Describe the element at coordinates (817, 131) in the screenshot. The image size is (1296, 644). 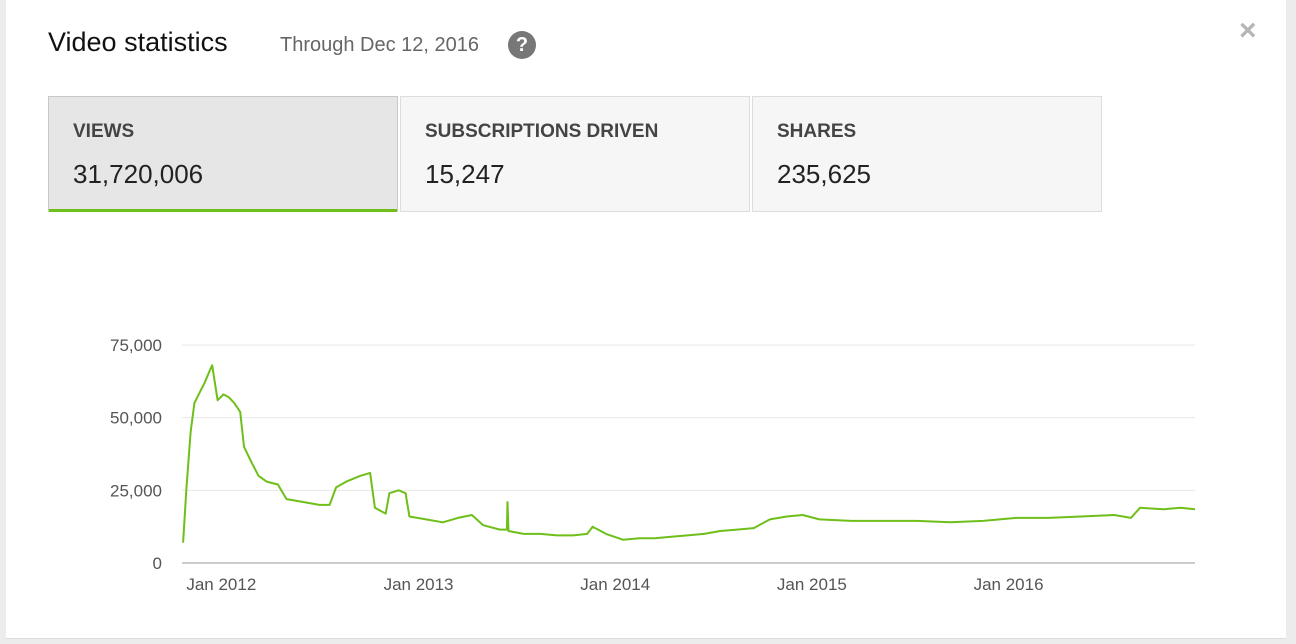
I see `tab-label: SHARES` at that location.